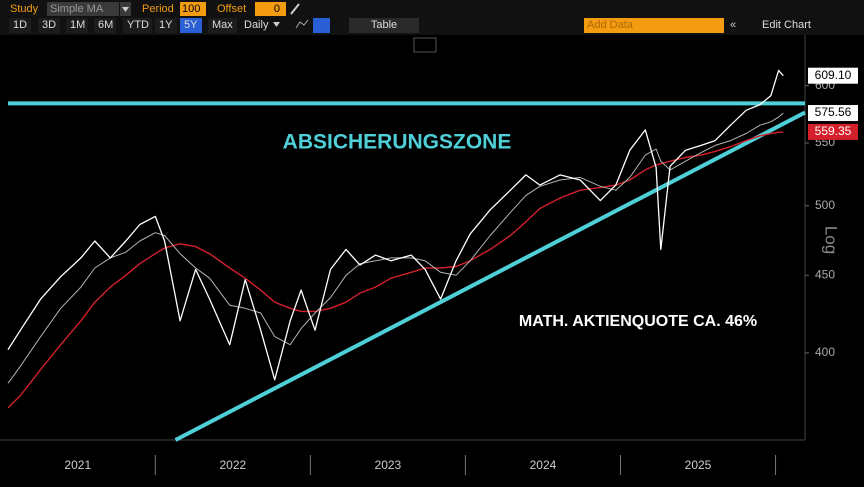 This screenshot has width=864, height=487. Describe the element at coordinates (295, 9) in the screenshot. I see `pencil-icon` at that location.